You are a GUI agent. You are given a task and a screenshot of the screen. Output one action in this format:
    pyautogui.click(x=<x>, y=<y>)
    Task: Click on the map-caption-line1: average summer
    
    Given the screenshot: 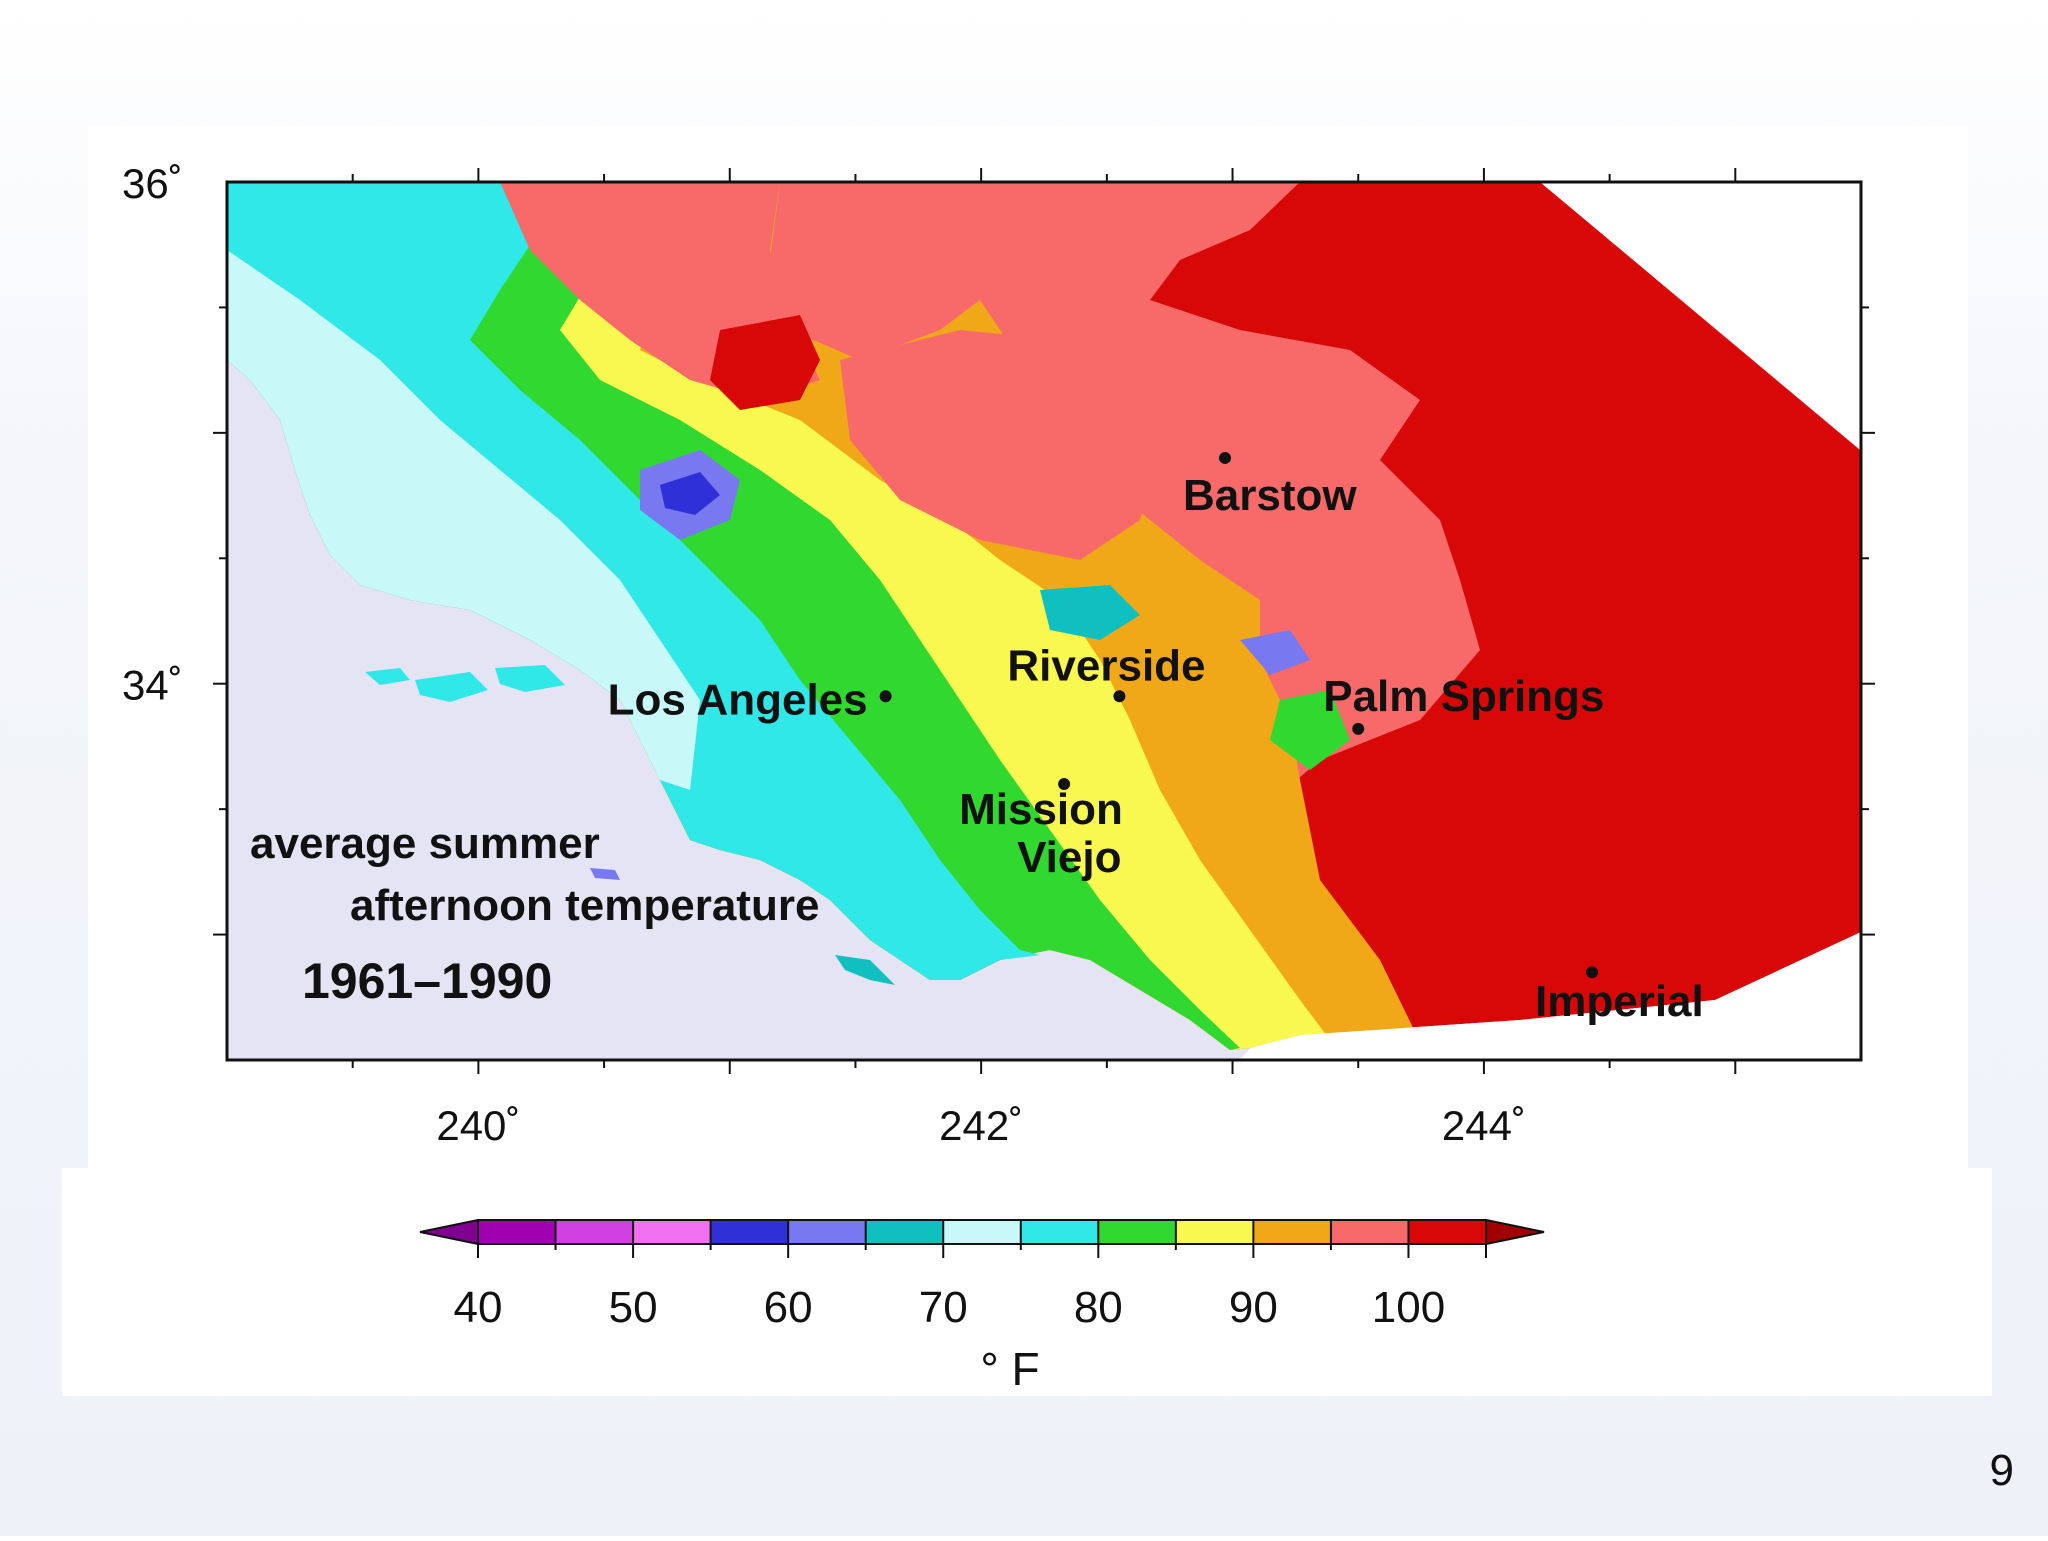 What is the action you would take?
    pyautogui.click(x=425, y=843)
    